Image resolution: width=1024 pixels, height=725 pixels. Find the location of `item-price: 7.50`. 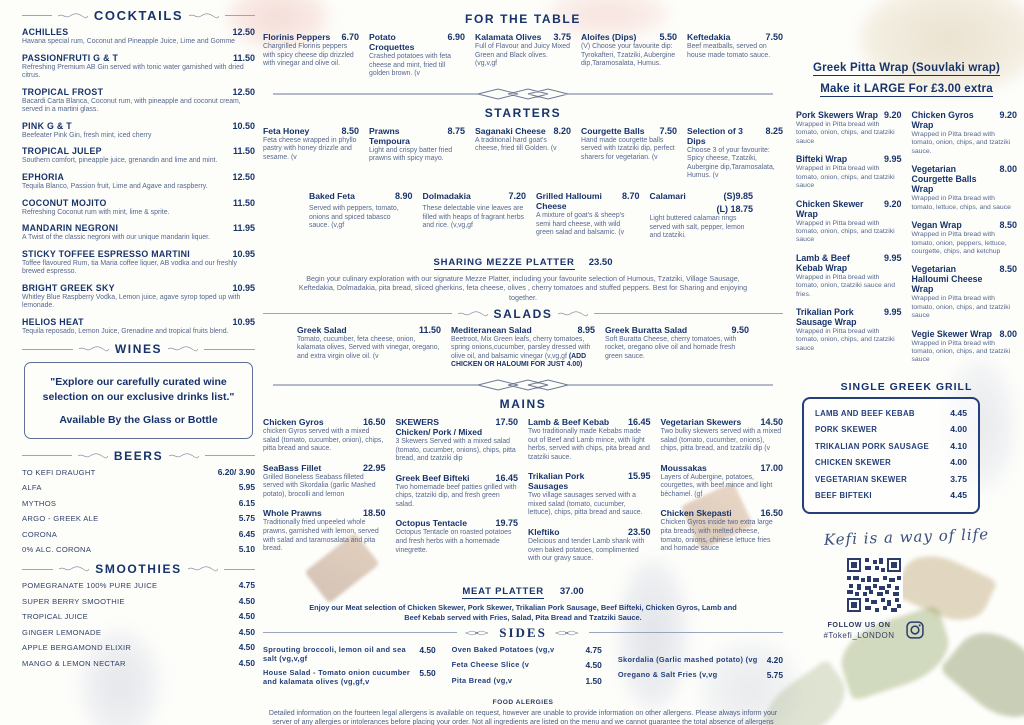

item-price: 7.50 is located at coordinates (668, 130).